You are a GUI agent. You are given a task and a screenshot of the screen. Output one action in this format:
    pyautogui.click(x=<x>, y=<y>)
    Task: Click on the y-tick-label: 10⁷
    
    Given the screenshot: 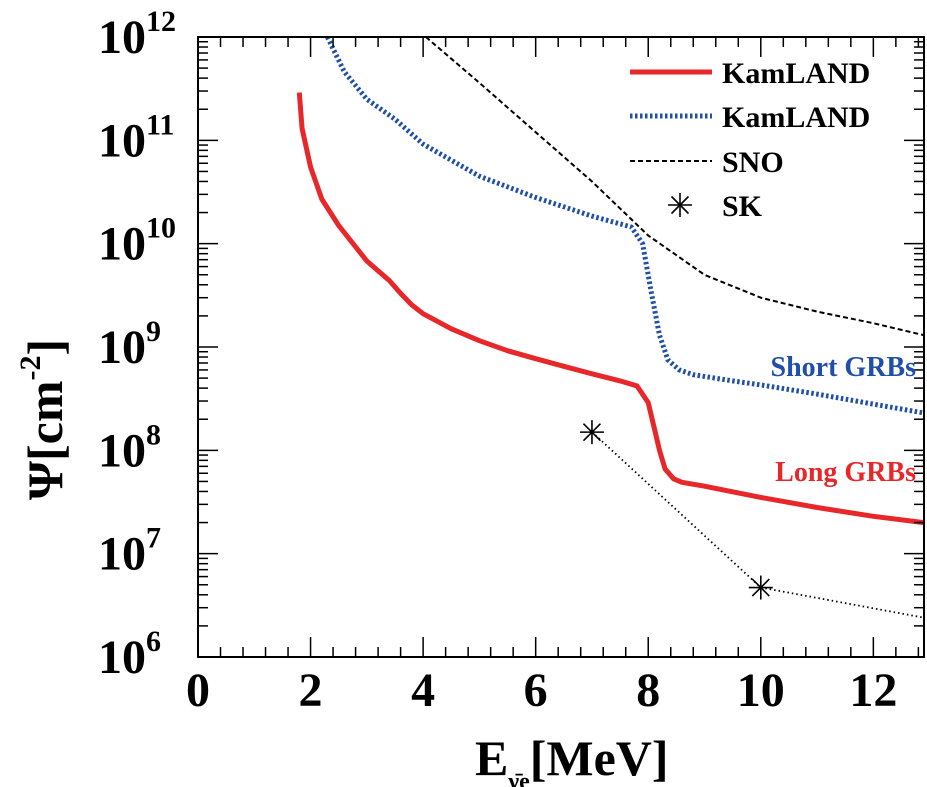 What is the action you would take?
    pyautogui.click(x=129, y=551)
    